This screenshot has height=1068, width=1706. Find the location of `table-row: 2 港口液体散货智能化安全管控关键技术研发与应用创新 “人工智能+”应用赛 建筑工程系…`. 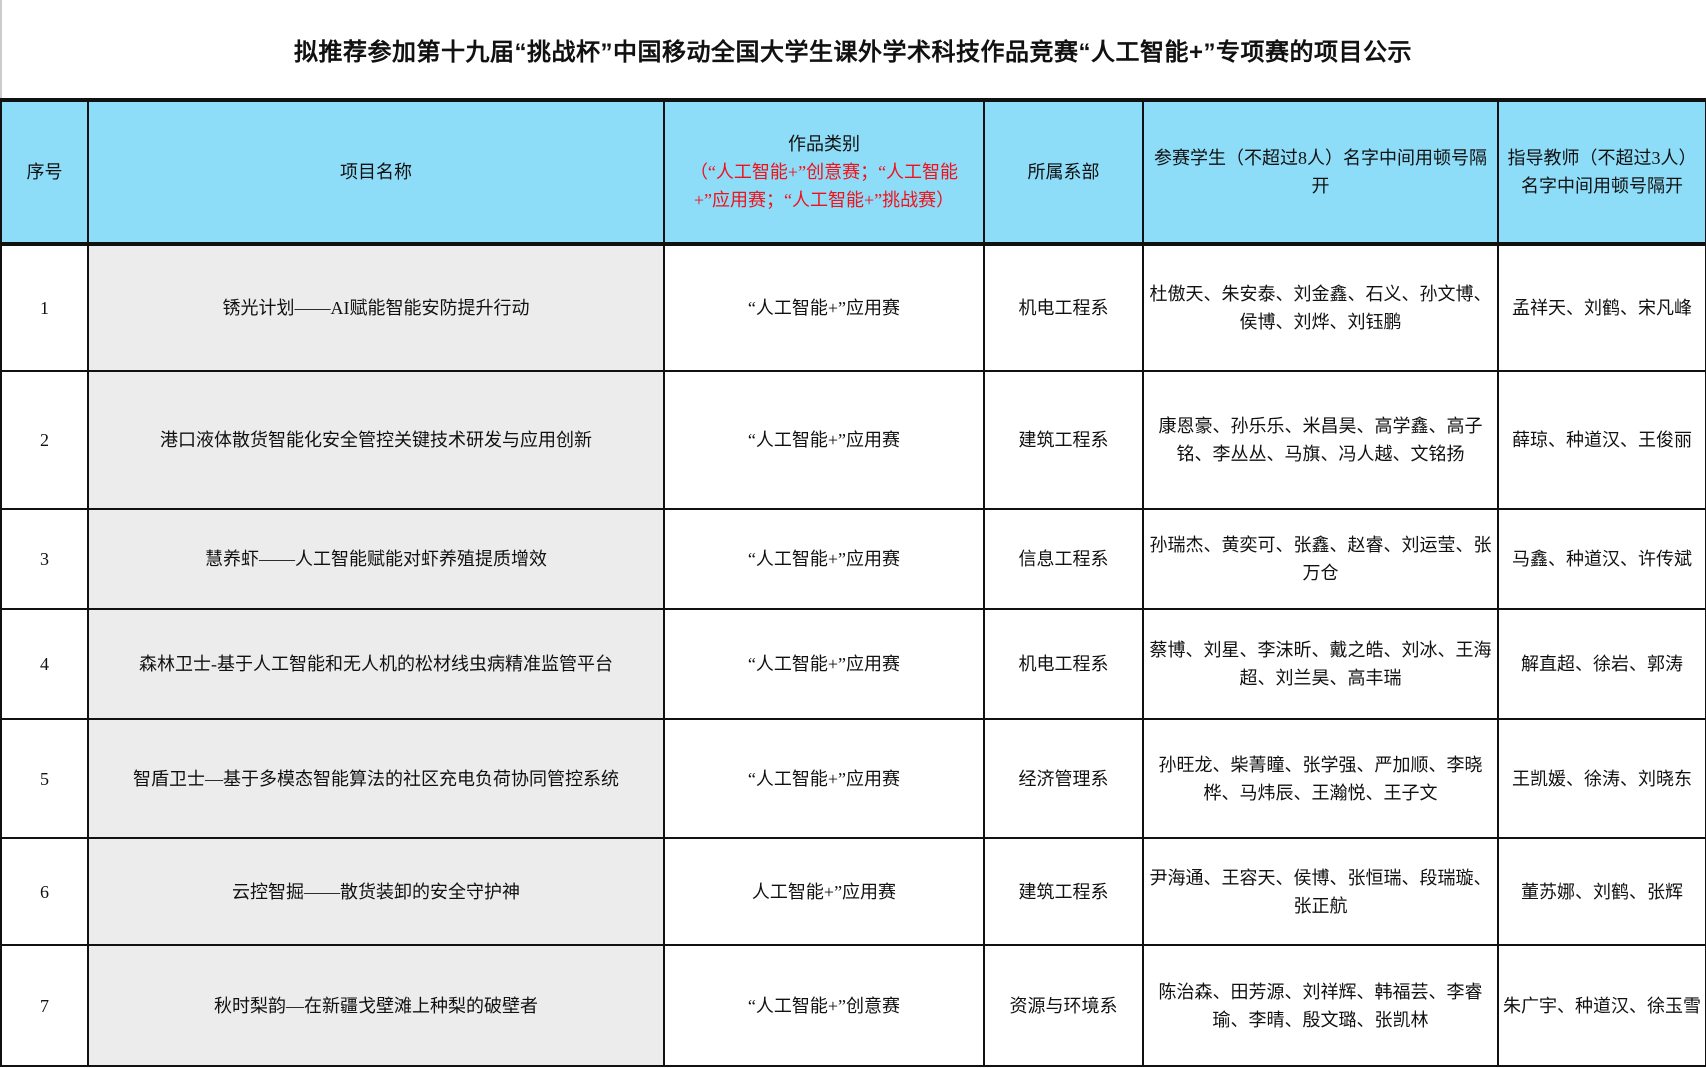

table-row: 2 港口液体散货智能化安全管控关键技术研发与应用创新 “人工智能+”应用赛 建筑工程系… is located at coordinates (853, 440).